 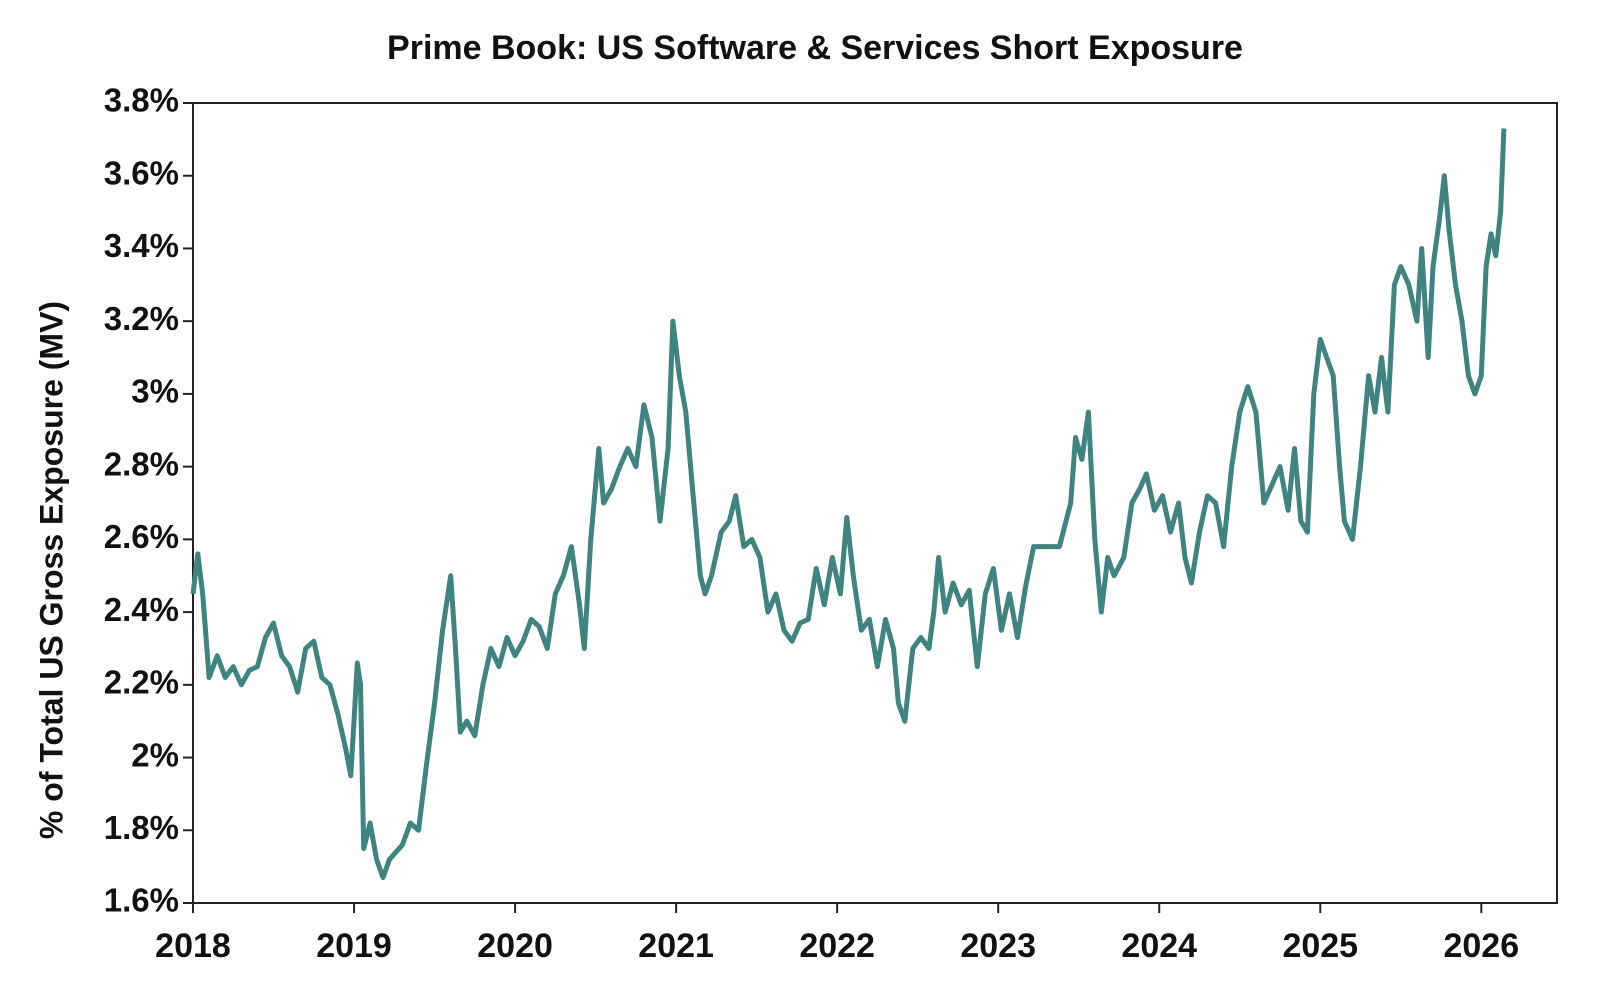 What do you see at coordinates (141, 827) in the screenshot?
I see `y-tick-label: 1.8%` at bounding box center [141, 827].